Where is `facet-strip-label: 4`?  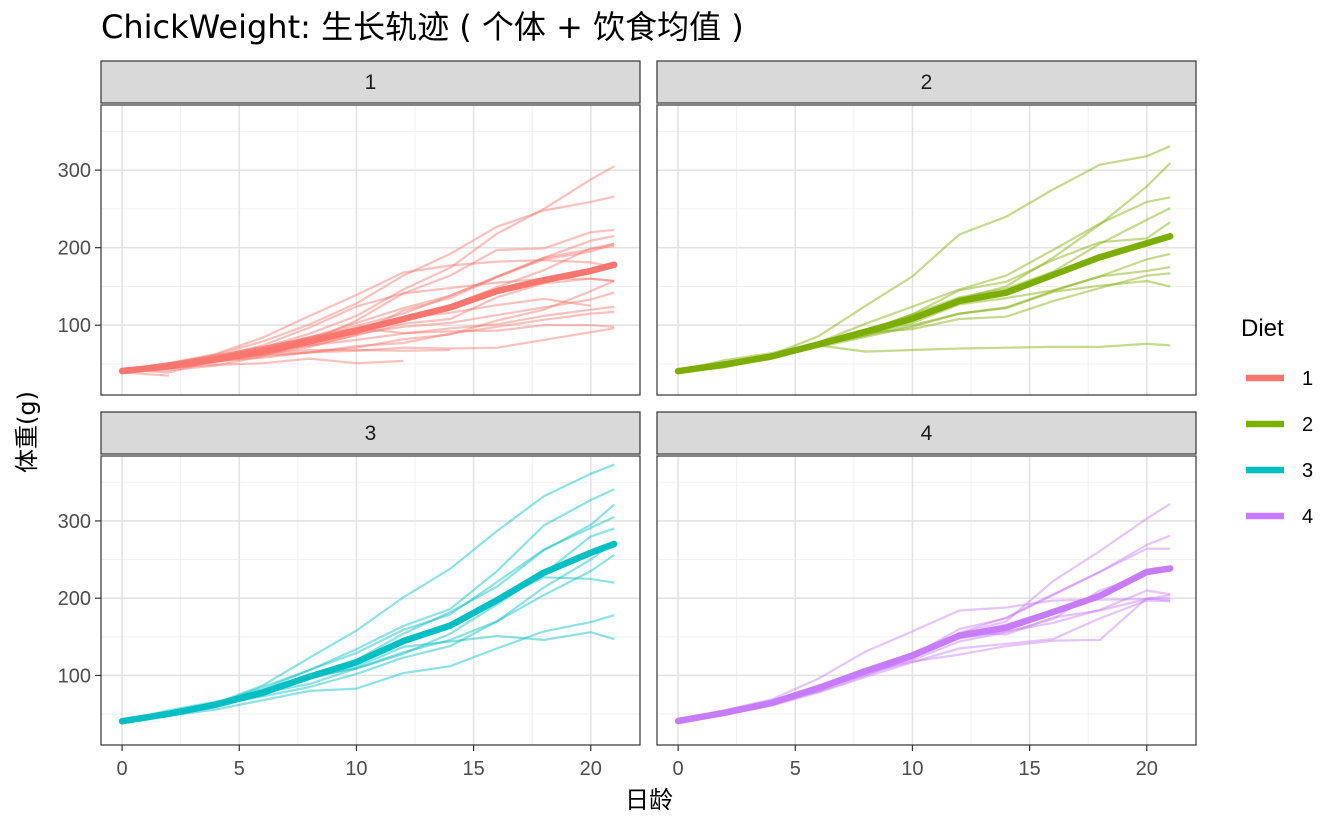 facet-strip-label: 4 is located at coordinates (927, 433).